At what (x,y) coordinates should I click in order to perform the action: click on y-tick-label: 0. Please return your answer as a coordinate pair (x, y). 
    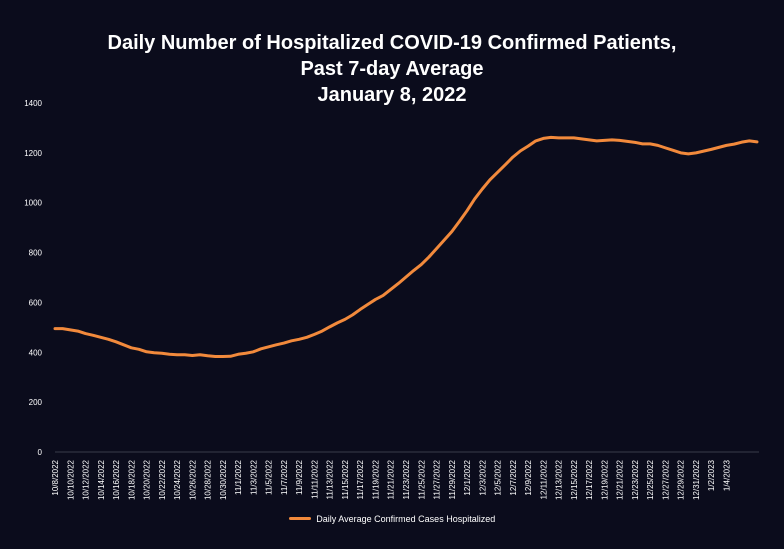
    Looking at the image, I should click on (40, 452).